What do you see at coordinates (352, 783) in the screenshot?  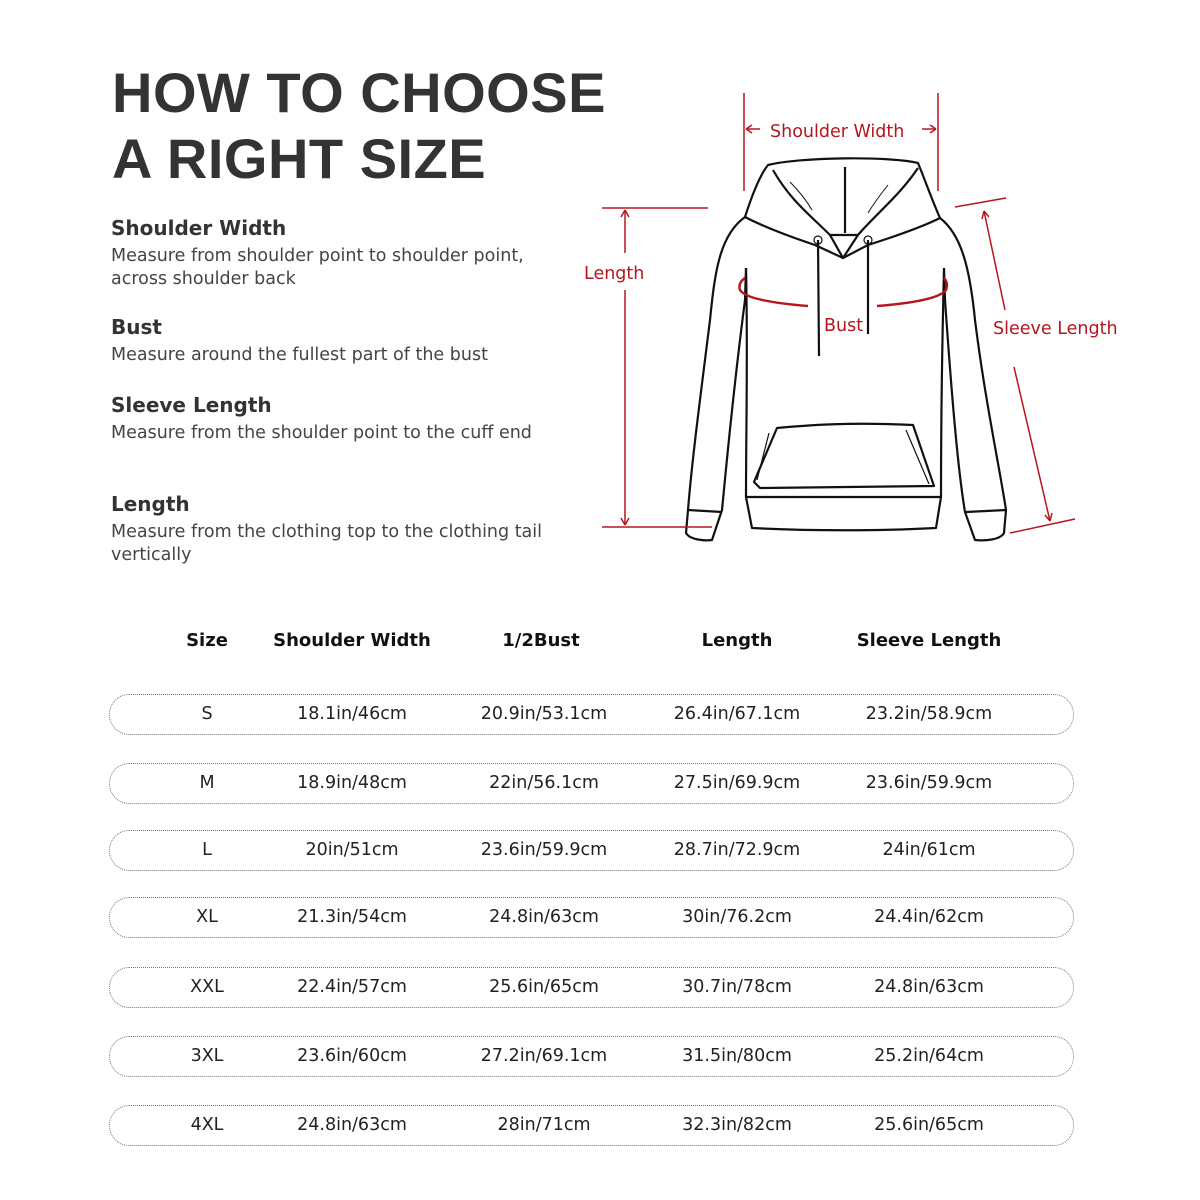 I see `table-cell: 18.9in/48cm` at bounding box center [352, 783].